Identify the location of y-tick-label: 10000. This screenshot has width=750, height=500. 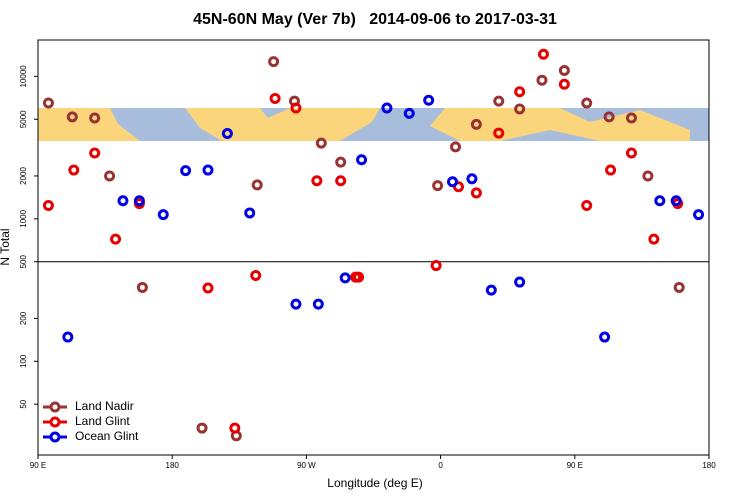
(23, 76).